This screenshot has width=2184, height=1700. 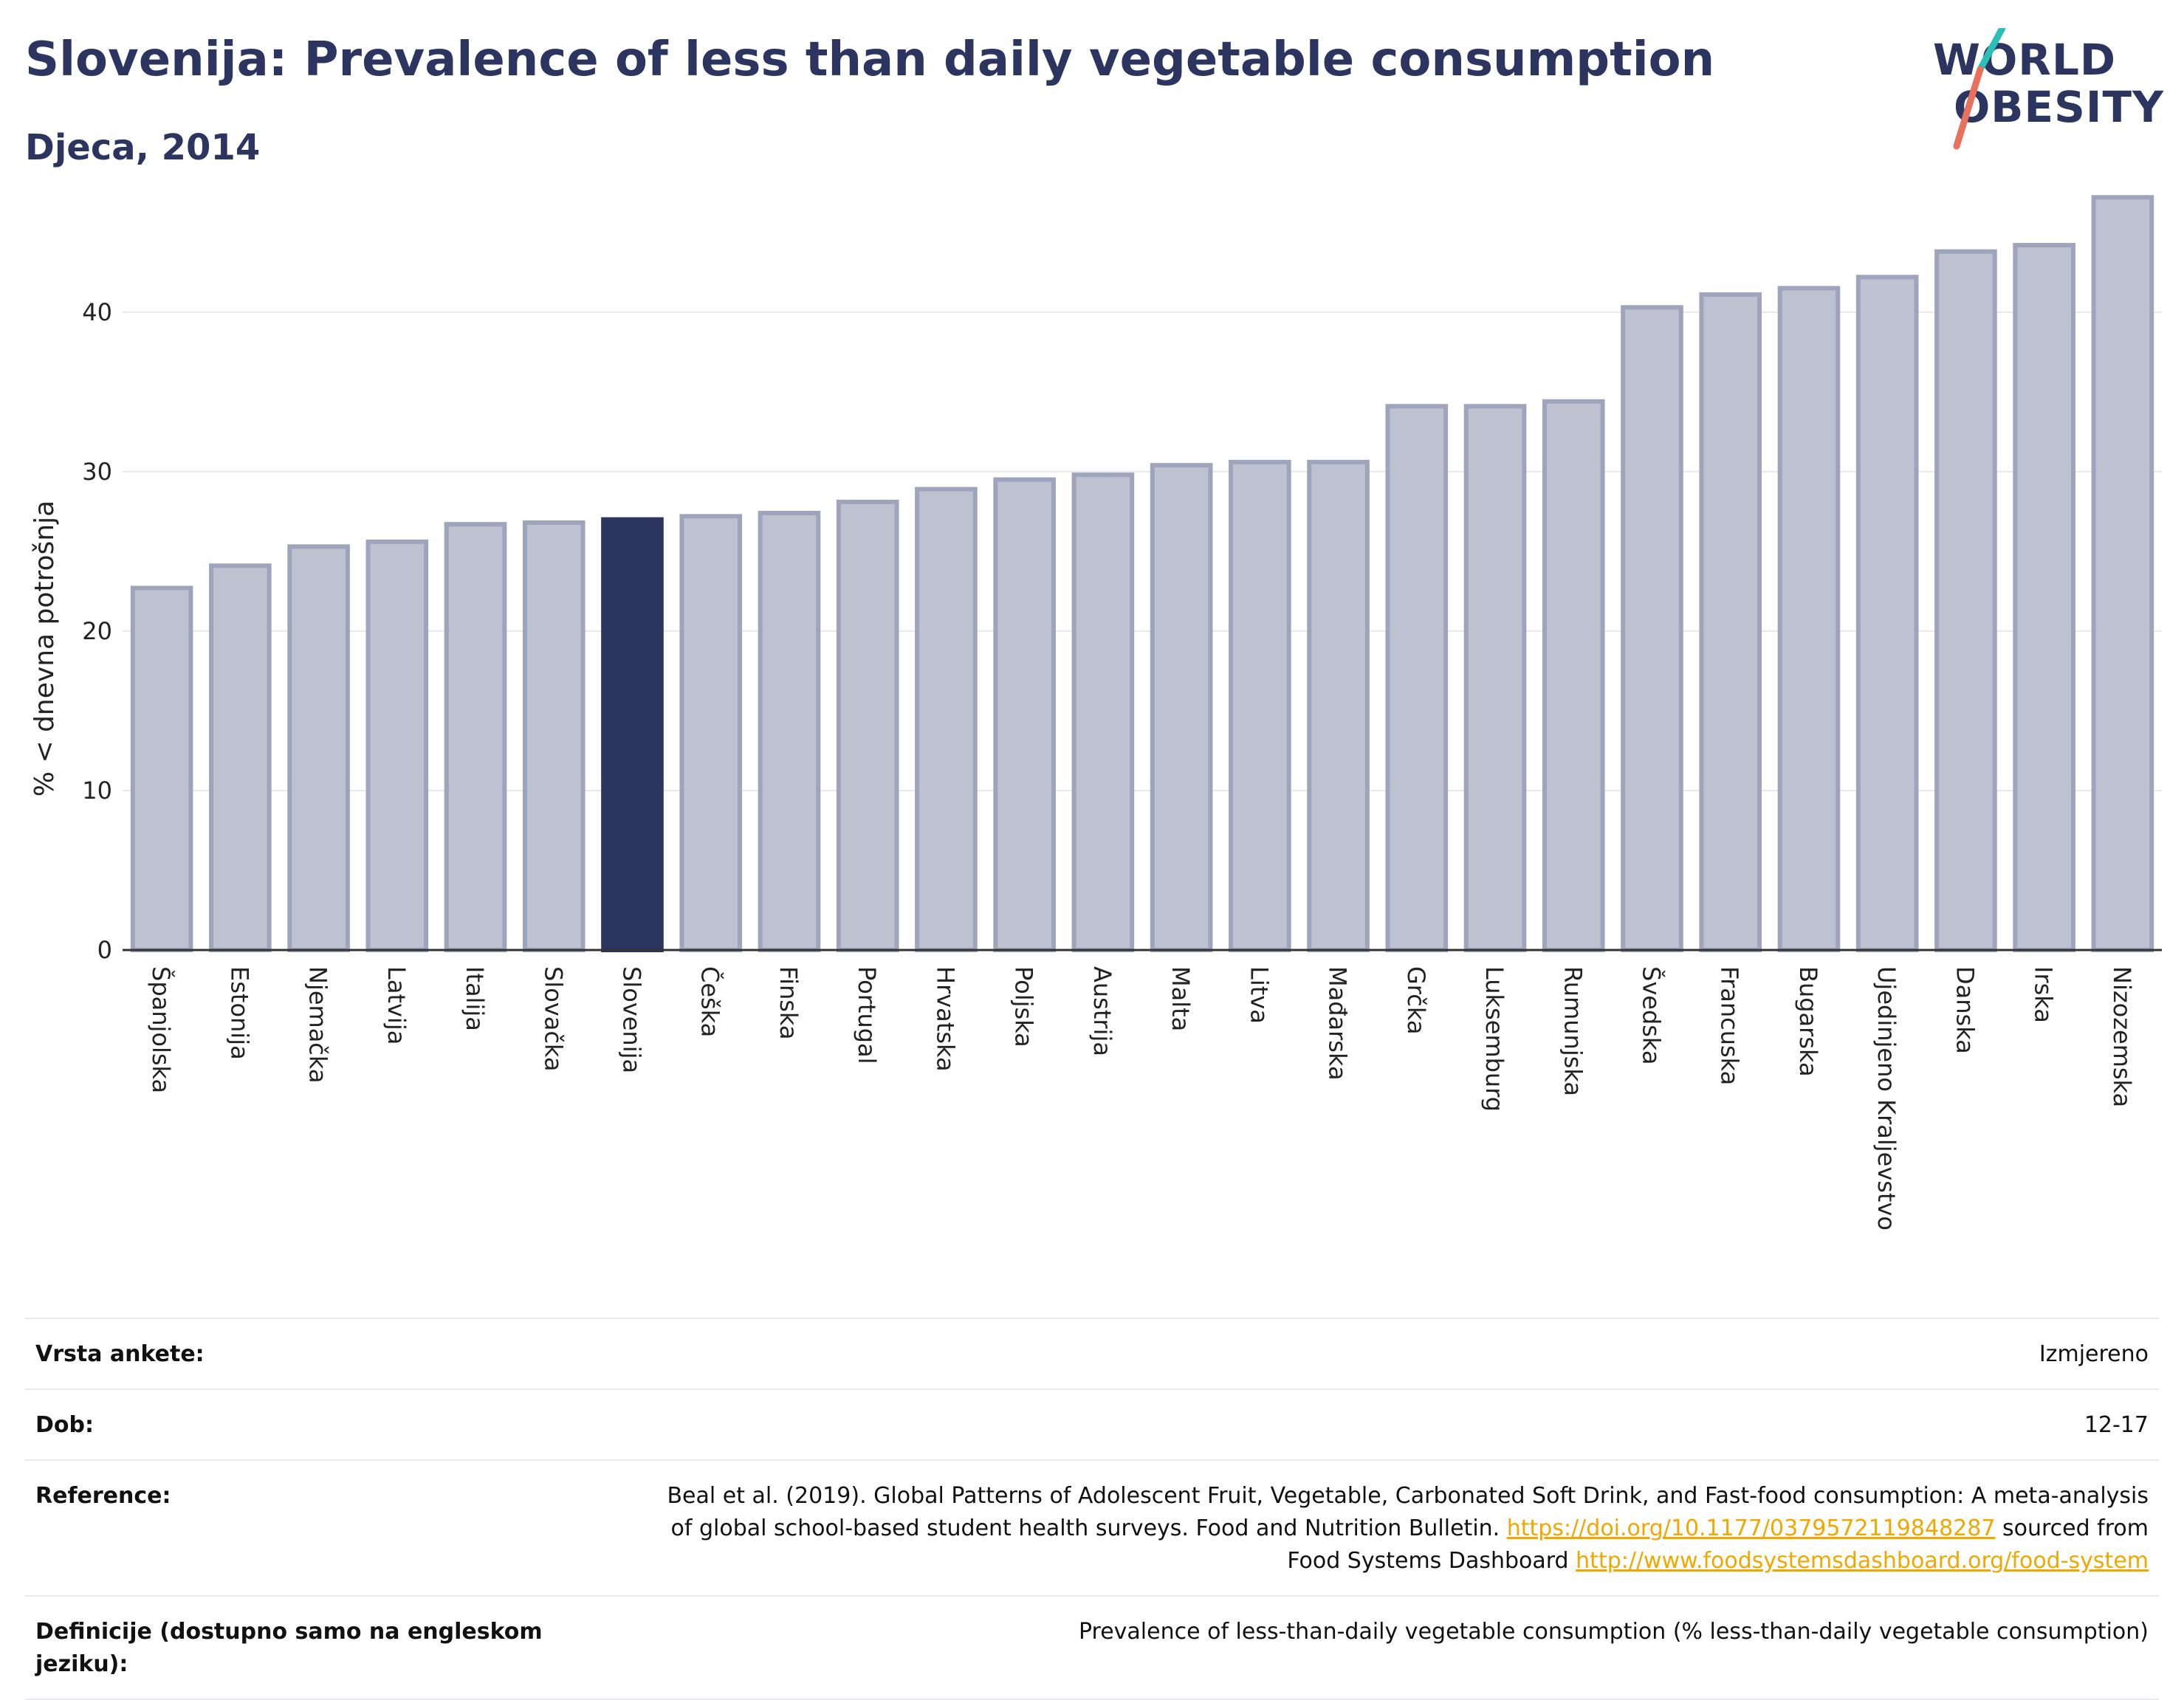 I want to click on logo-slash-top, so click(x=1992, y=50).